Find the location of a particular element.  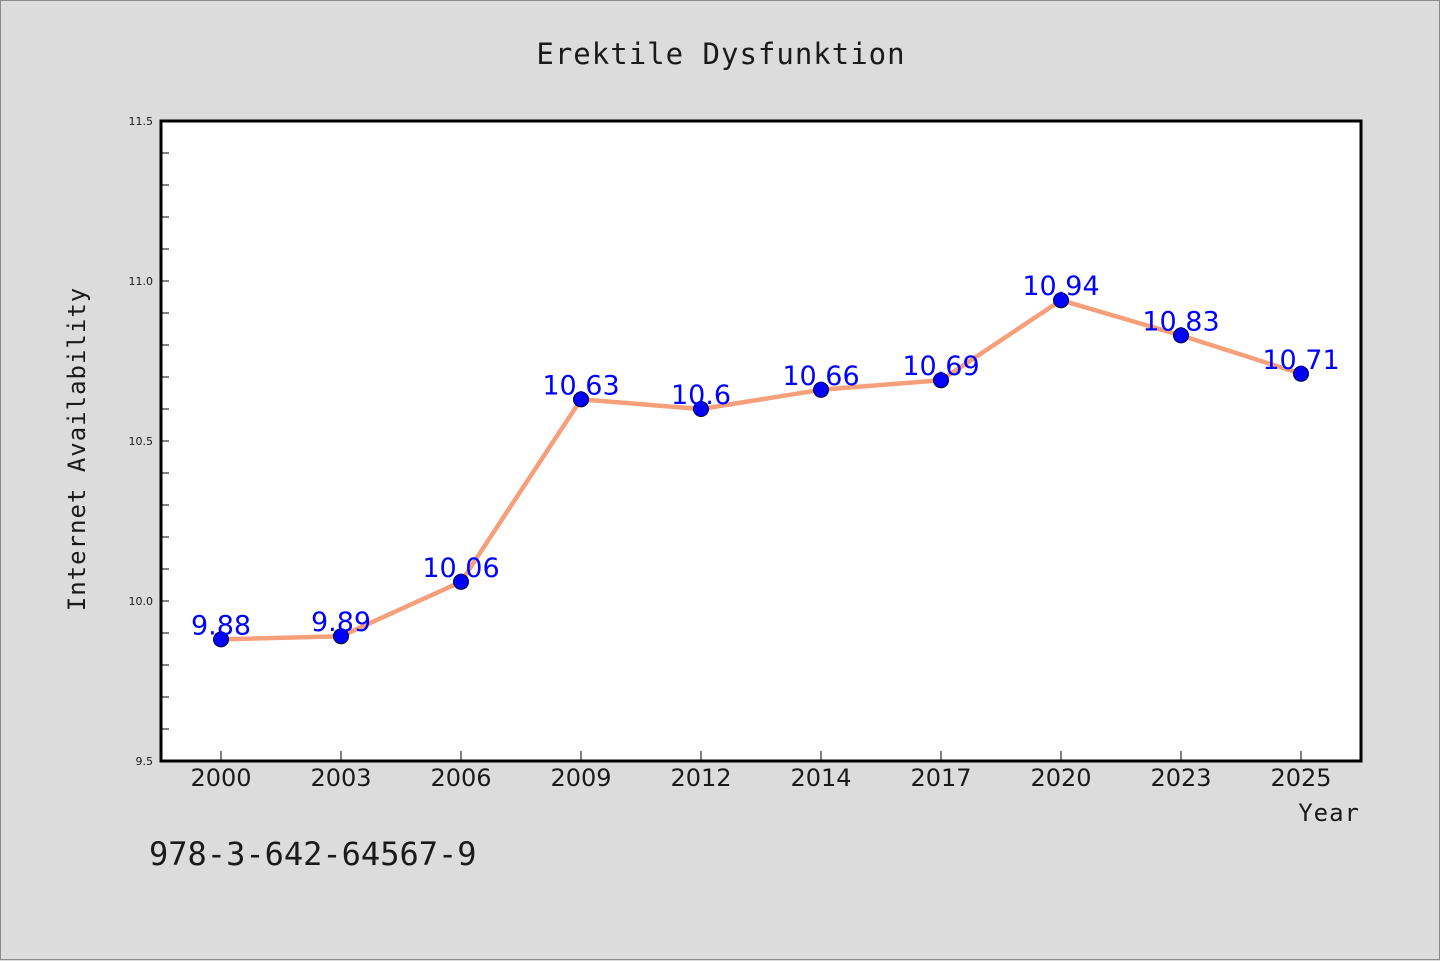

x-tick-label: 2023 is located at coordinates (1180, 778).